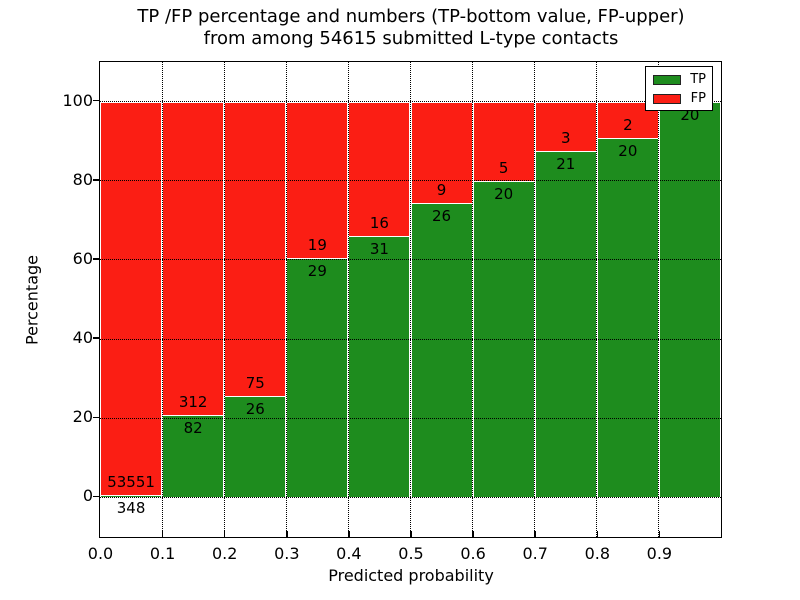 The height and width of the screenshot is (600, 800). What do you see at coordinates (565, 138) in the screenshot?
I see `bar-label-fp: 3` at bounding box center [565, 138].